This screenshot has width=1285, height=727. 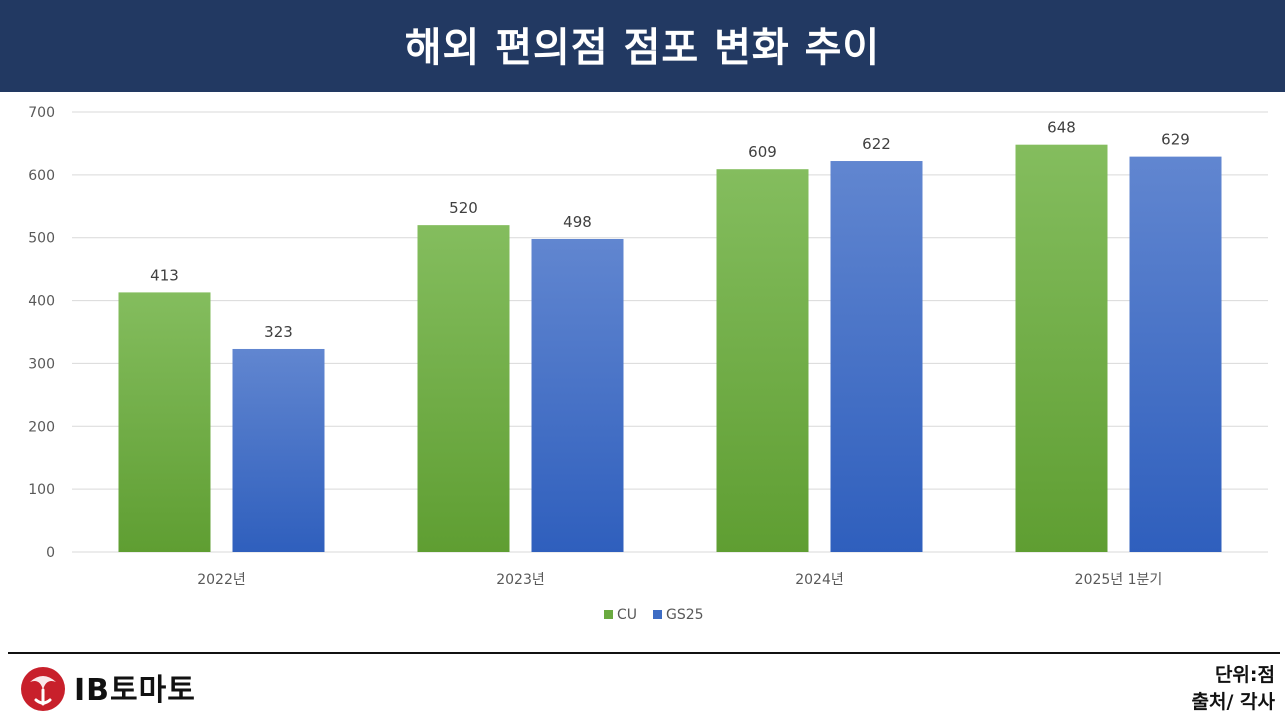 I want to click on data-label: 648, so click(x=1061, y=128).